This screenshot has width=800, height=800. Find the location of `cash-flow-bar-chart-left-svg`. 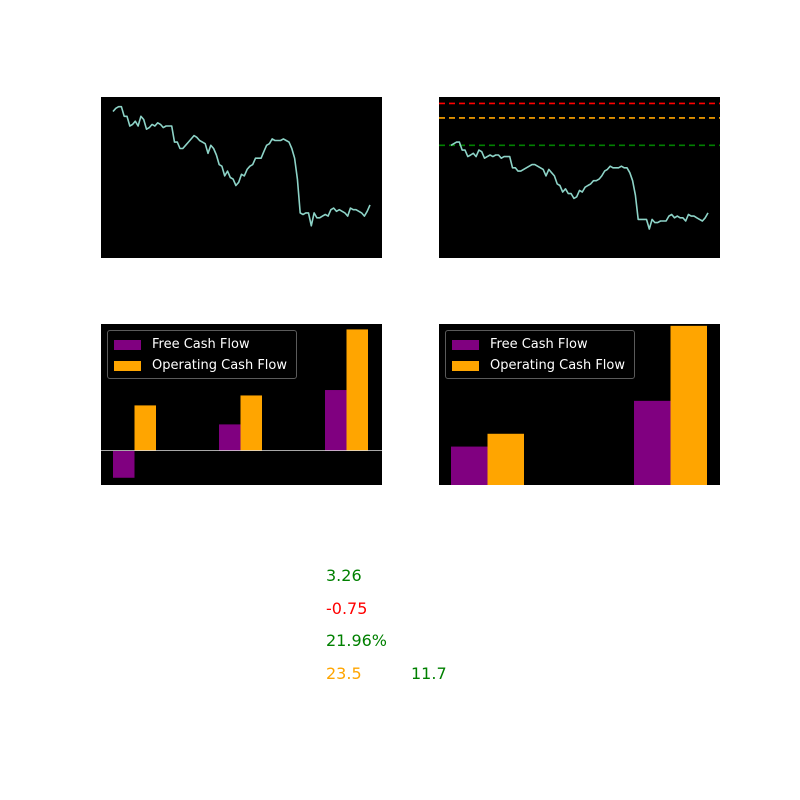

cash-flow-bar-chart-left-svg is located at coordinates (241, 403).